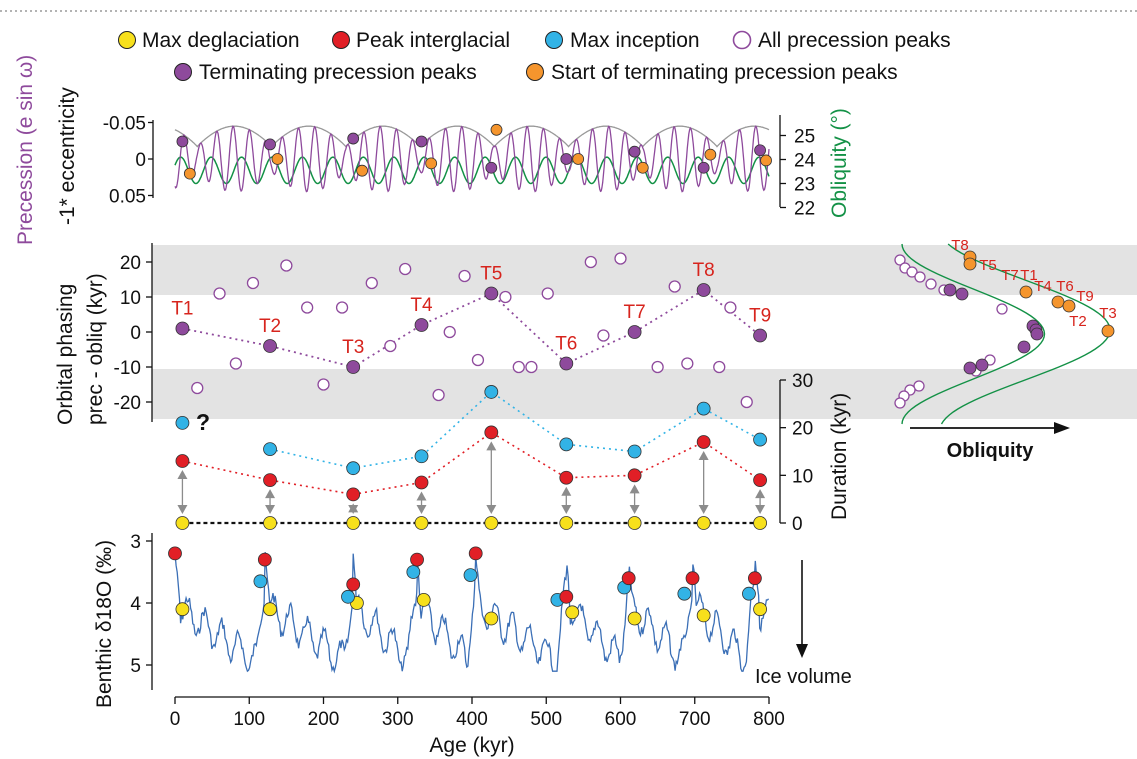 The height and width of the screenshot is (759, 1137). I want to click on age-tick-label: 600, so click(621, 719).